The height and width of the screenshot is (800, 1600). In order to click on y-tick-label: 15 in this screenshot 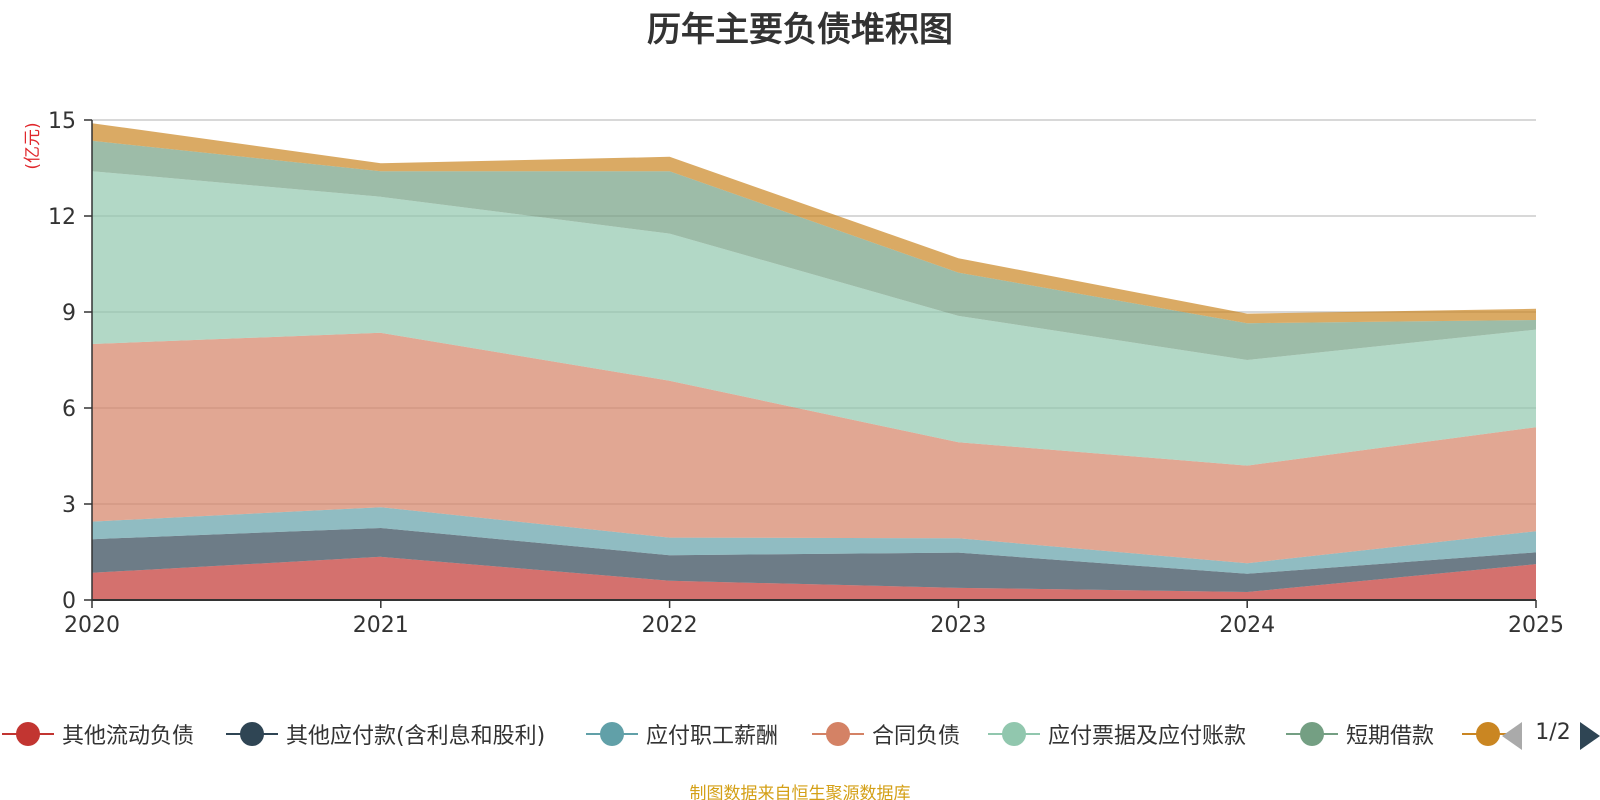, I will do `click(62, 121)`.